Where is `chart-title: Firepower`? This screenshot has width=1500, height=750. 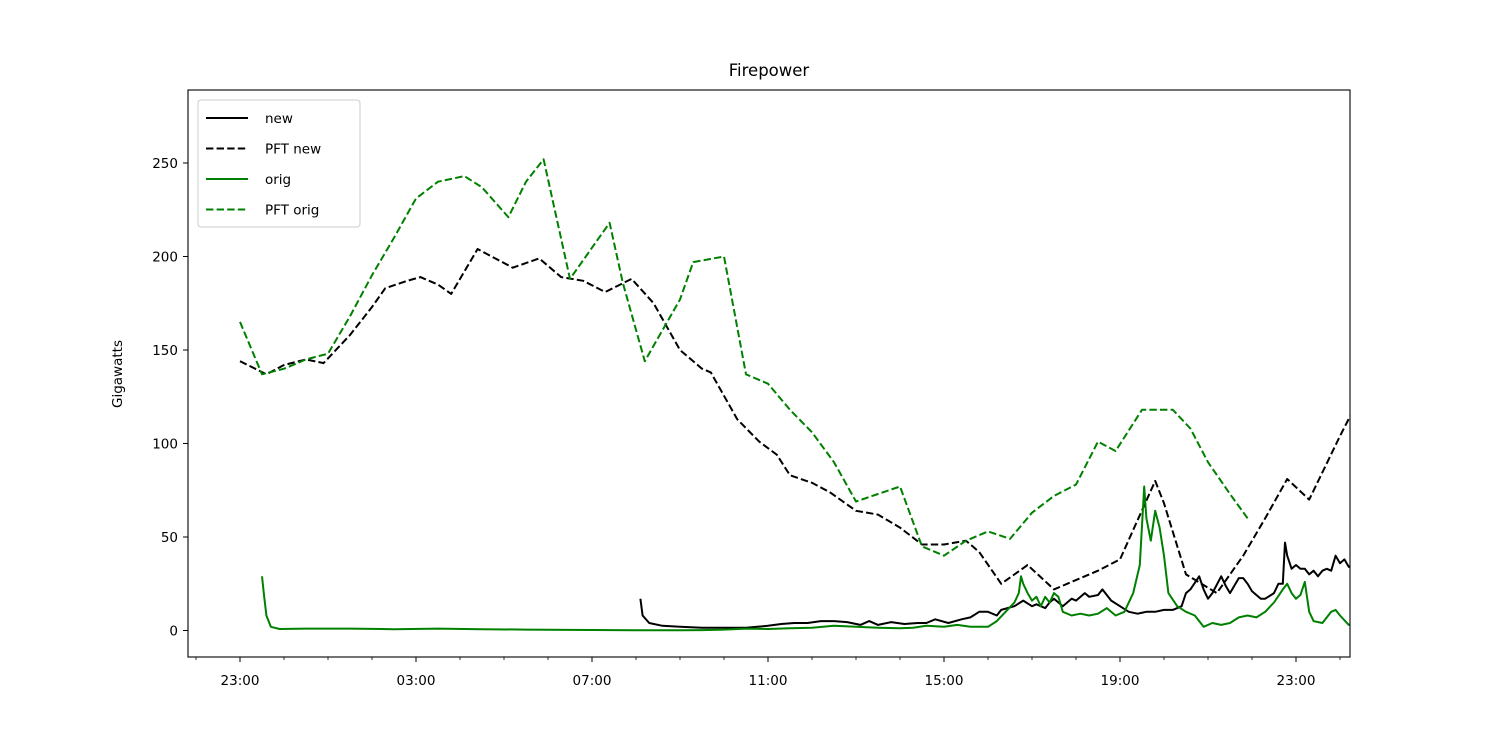 chart-title: Firepower is located at coordinates (769, 70).